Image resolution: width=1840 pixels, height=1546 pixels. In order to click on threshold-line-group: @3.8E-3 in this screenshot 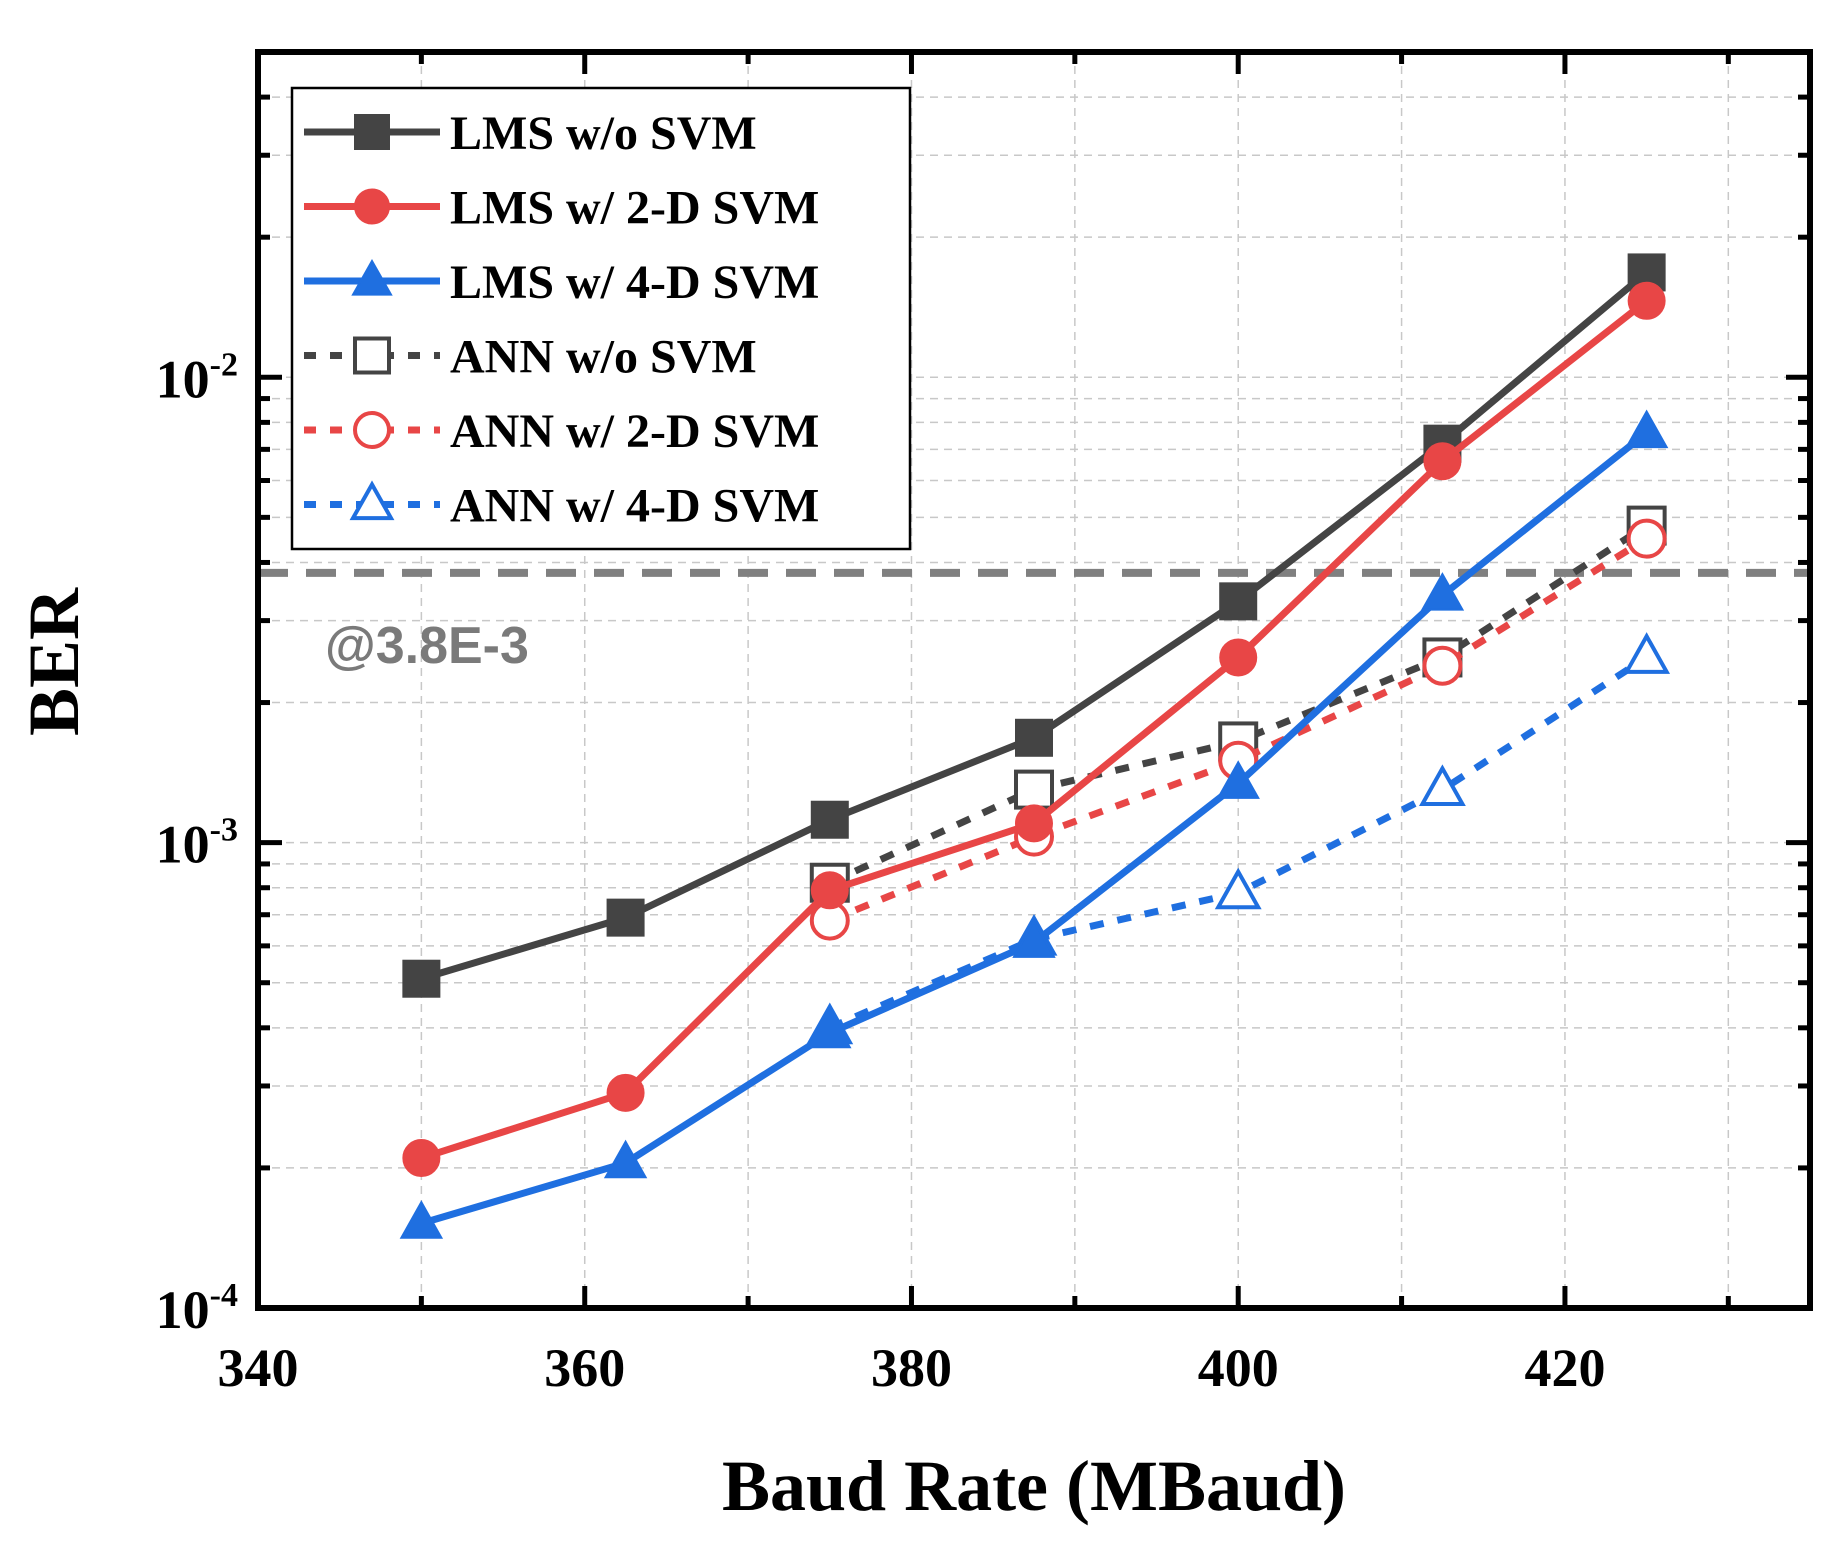, I will do `click(1034, 621)`.